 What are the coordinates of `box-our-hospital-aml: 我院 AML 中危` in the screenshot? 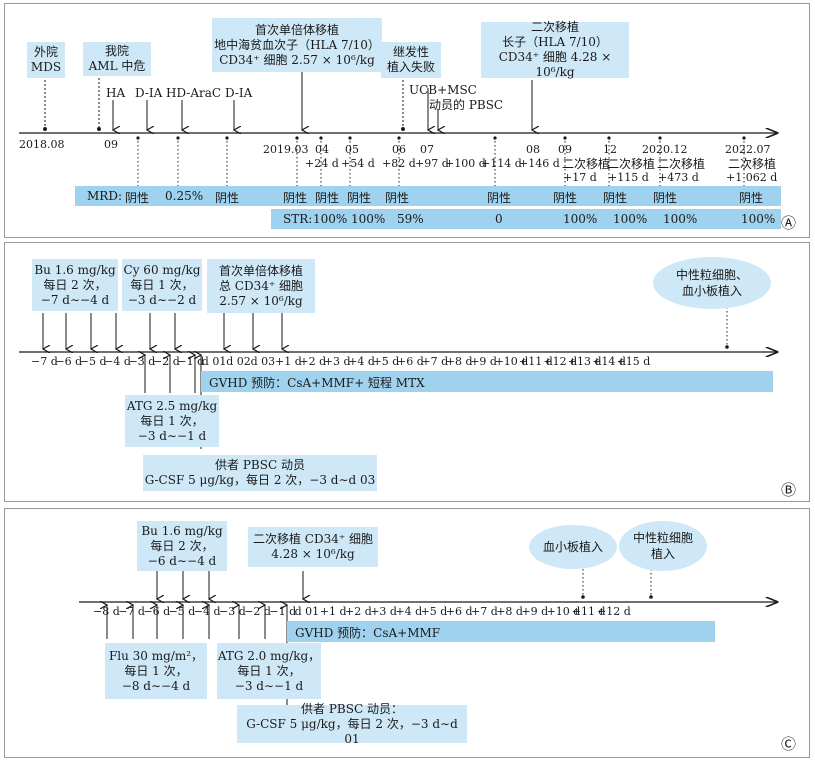 It's located at (117, 59).